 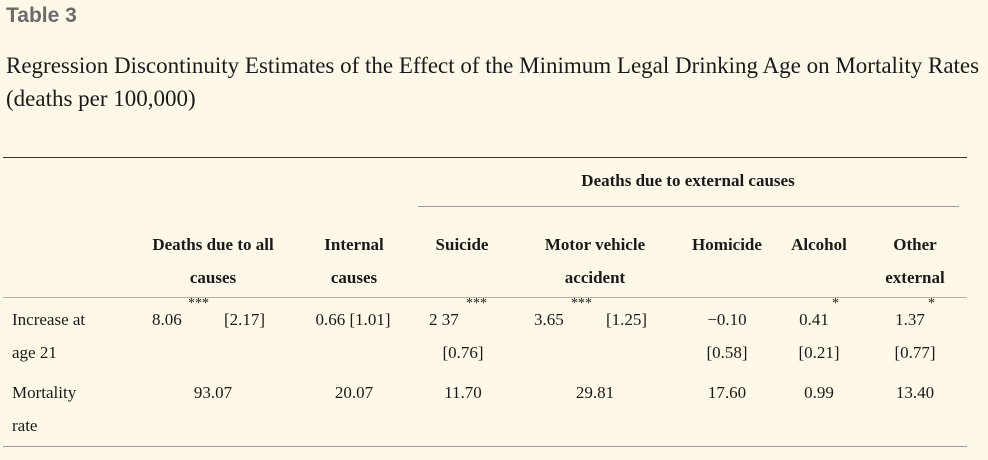 What do you see at coordinates (463, 392) in the screenshot?
I see `cell-value: 11.70` at bounding box center [463, 392].